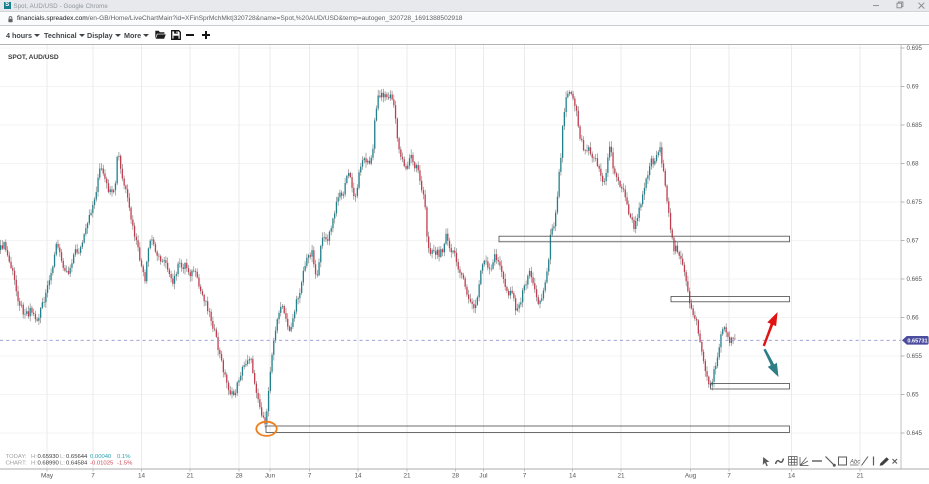 The height and width of the screenshot is (484, 929). Describe the element at coordinates (483, 476) in the screenshot. I see `svg-text: Jul` at that location.